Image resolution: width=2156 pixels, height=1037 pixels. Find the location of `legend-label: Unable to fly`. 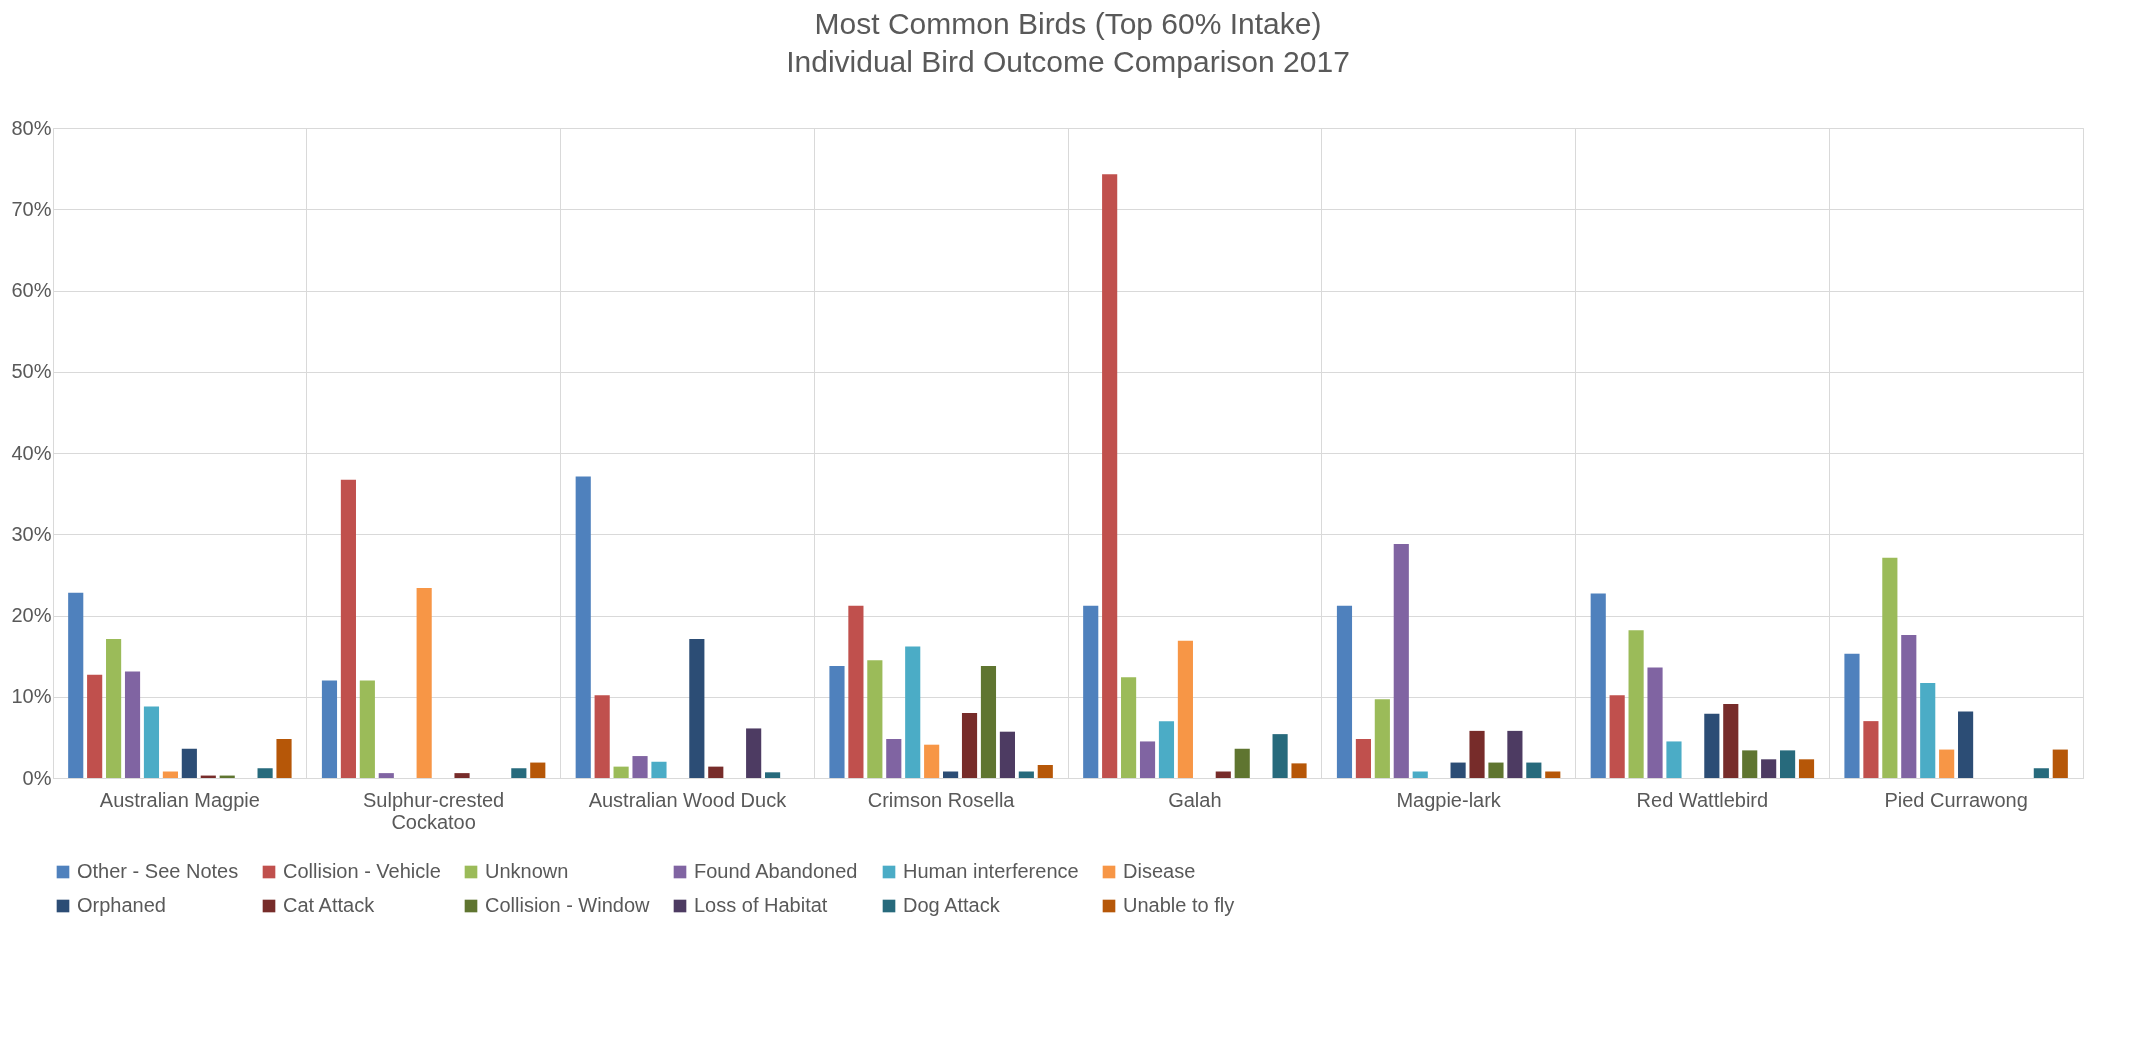

legend-label: Unable to fly is located at coordinates (1179, 905).